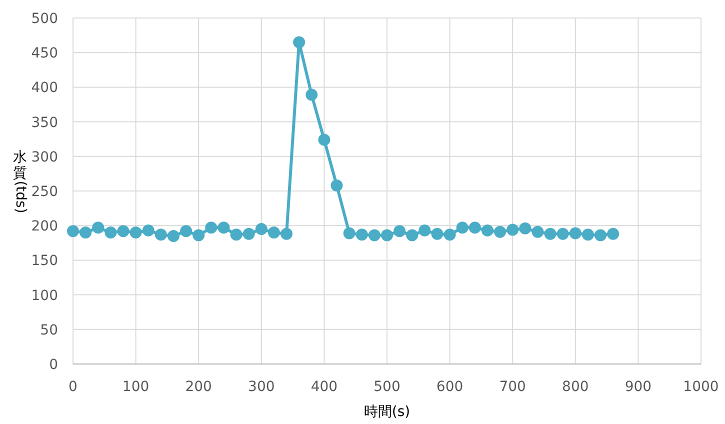  What do you see at coordinates (20, 182) in the screenshot?
I see `y-axis-title: 水質(tds)` at bounding box center [20, 182].